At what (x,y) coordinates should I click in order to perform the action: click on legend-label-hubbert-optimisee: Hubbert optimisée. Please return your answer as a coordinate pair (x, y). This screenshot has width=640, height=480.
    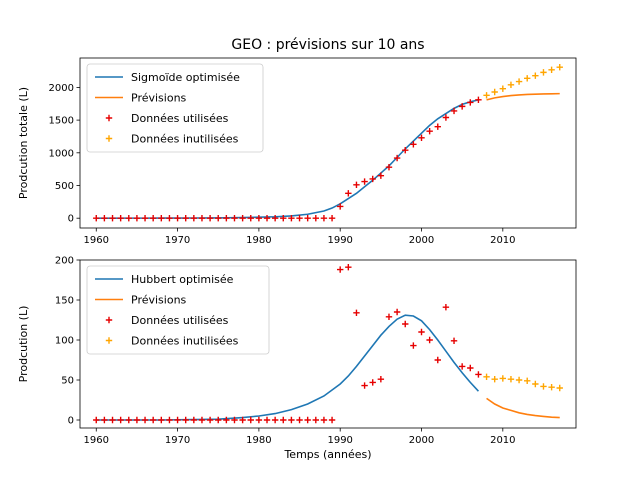
    Looking at the image, I should click on (182, 279).